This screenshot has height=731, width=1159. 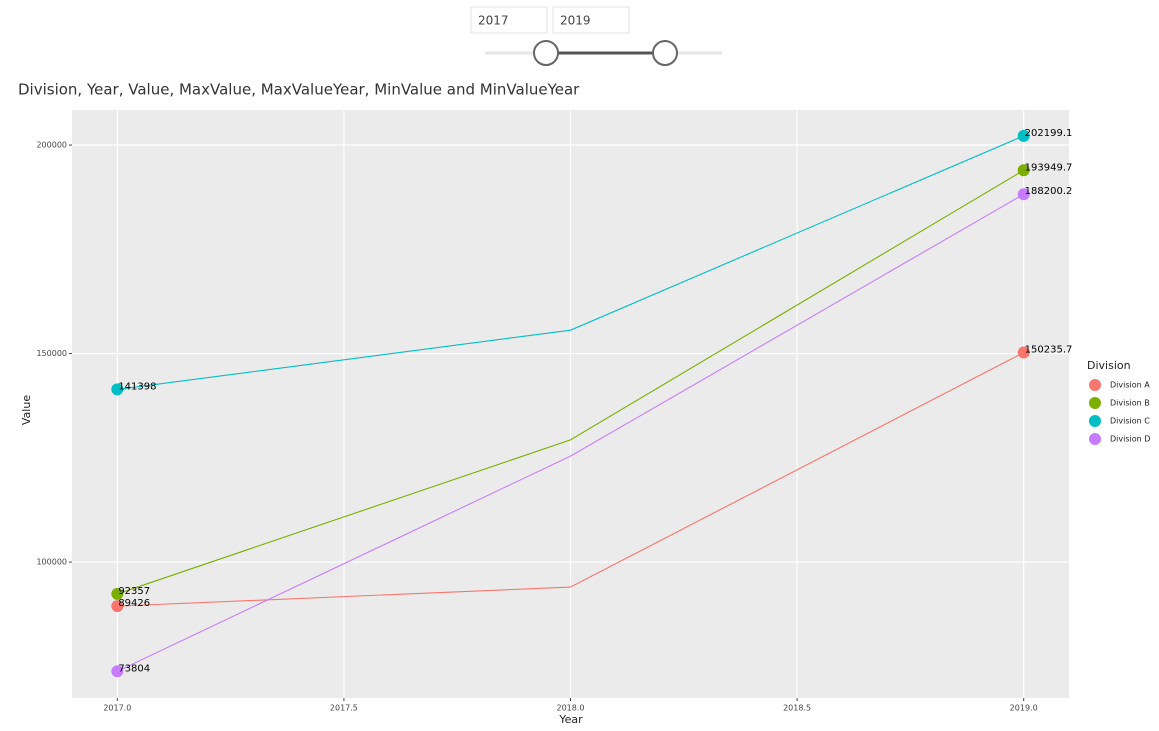 I want to click on slider-handle-from, so click(x=546, y=53).